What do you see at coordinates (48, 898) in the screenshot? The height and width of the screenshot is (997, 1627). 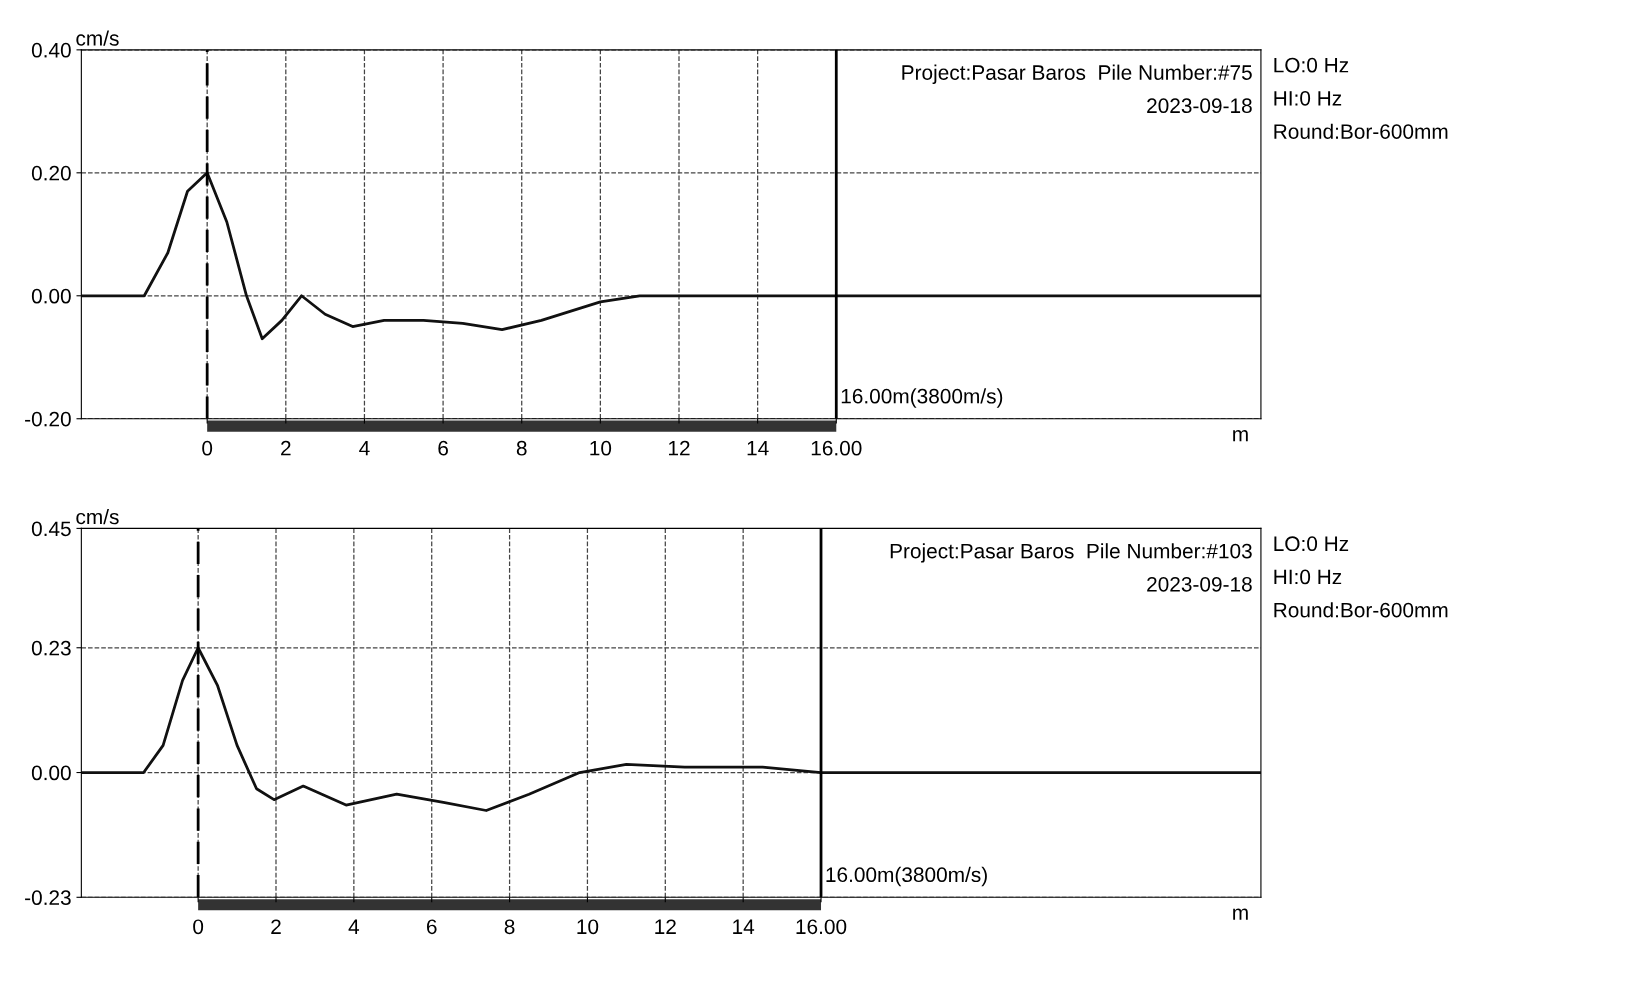 I see `y-tick-label: -0.23` at bounding box center [48, 898].